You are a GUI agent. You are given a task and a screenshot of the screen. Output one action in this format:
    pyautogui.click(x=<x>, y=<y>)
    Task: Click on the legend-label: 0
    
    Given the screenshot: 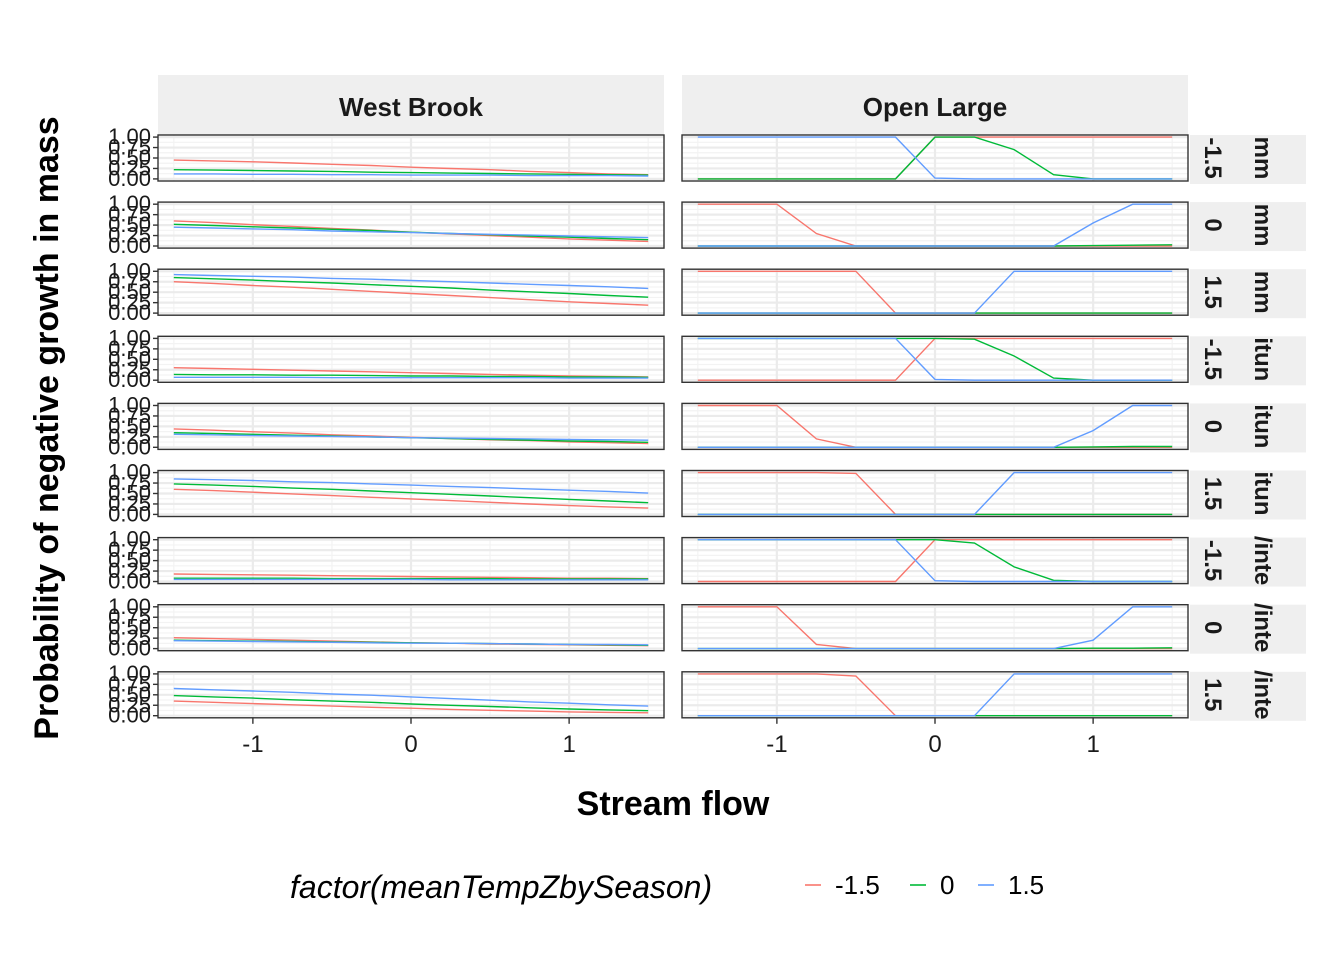 What is the action you would take?
    pyautogui.click(x=947, y=885)
    